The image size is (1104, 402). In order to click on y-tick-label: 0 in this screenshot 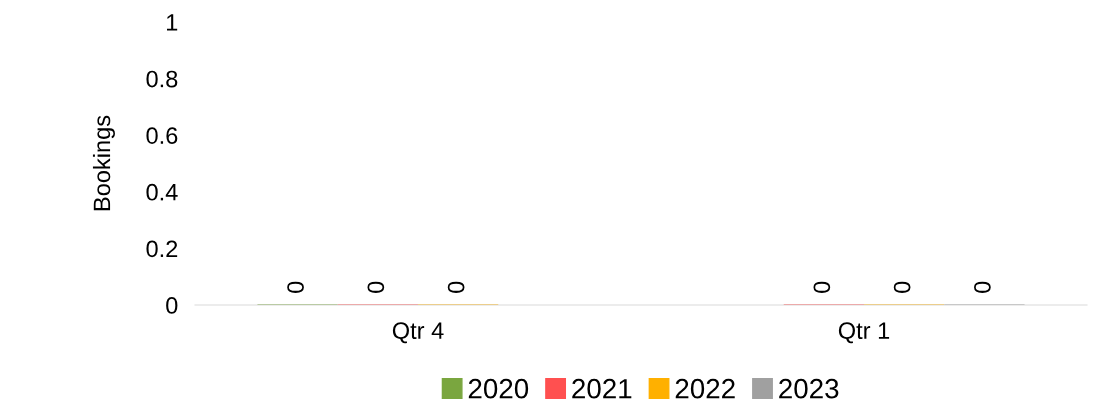, I will do `click(172, 305)`.